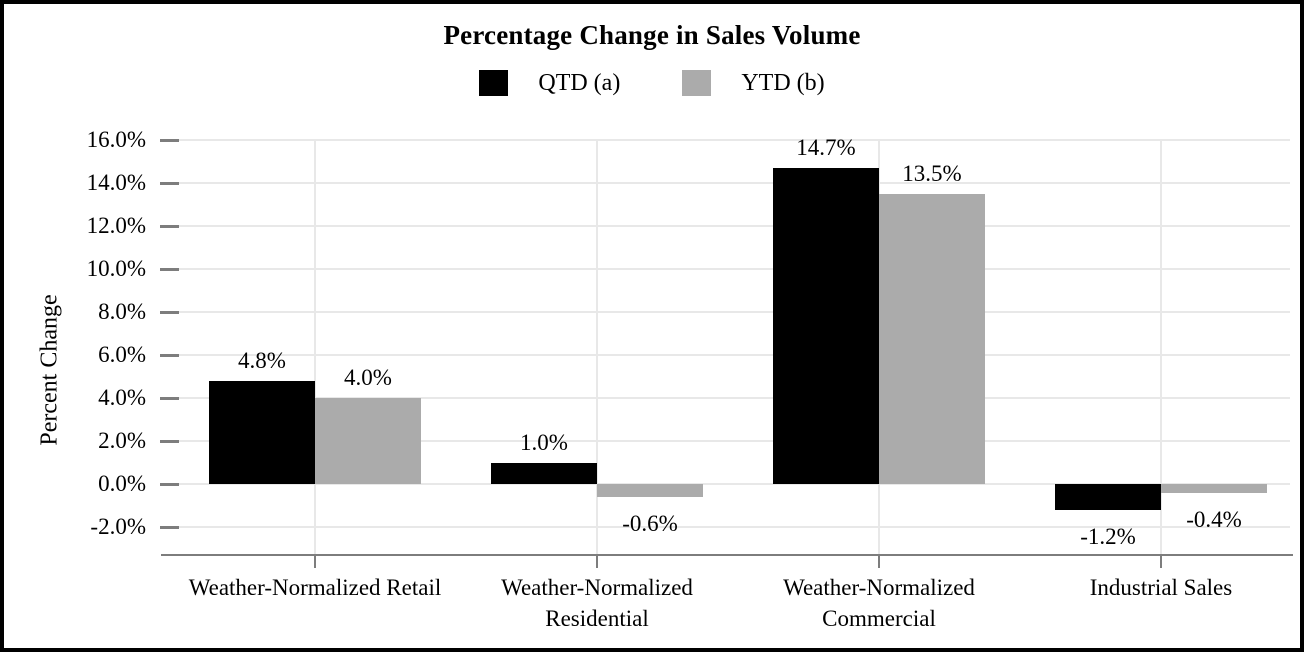 This screenshot has width=1304, height=652. Describe the element at coordinates (494, 83) in the screenshot. I see `legend-swatch-qtd` at that location.